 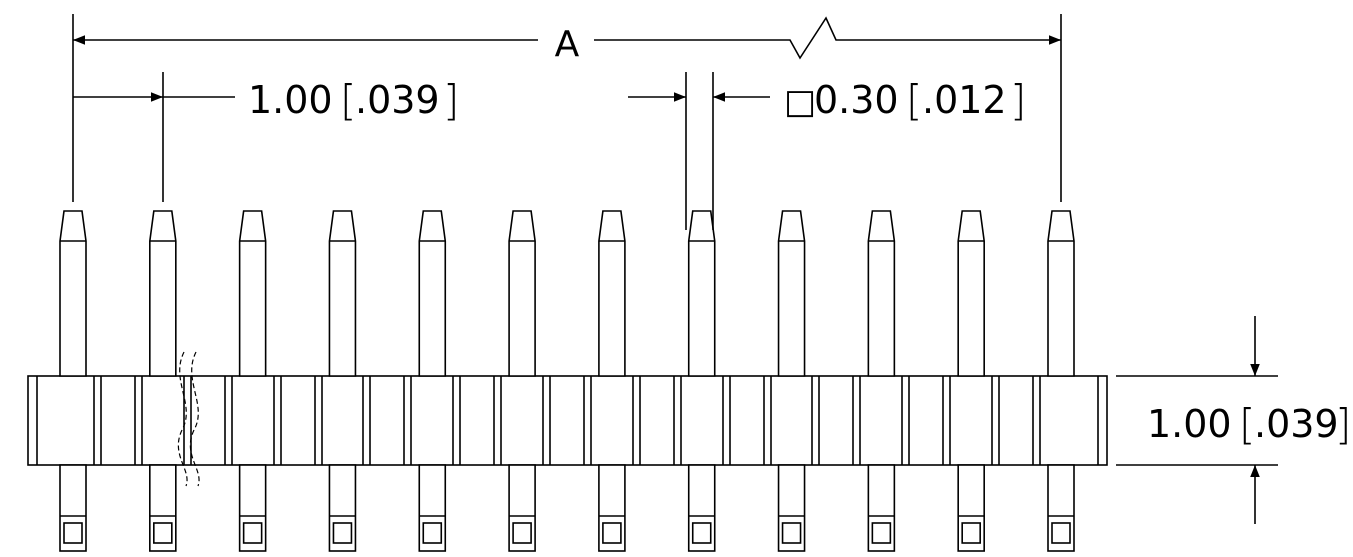 I want to click on pin-size-bracket-close: ], so click(x=1018, y=100).